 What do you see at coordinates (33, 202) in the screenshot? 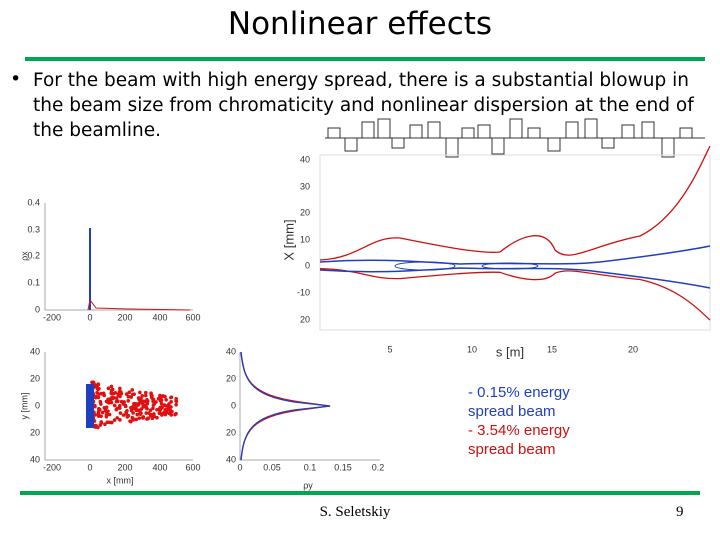
I see `y-tick-label: 0.4` at bounding box center [33, 202].